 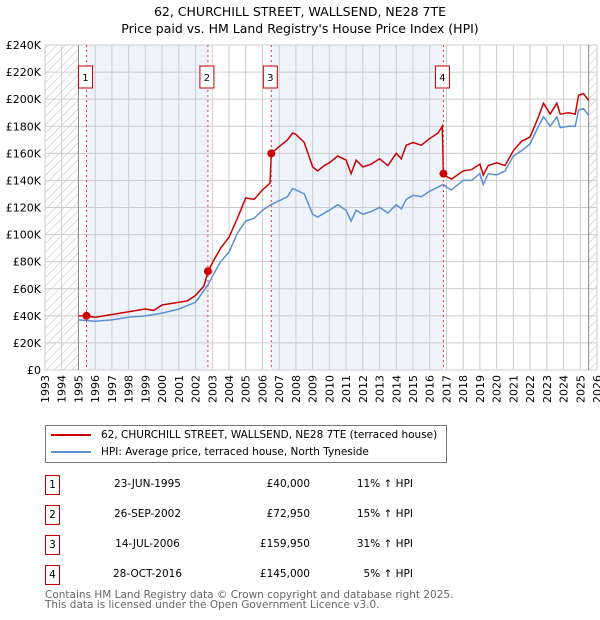 I want to click on sale-number: 2, so click(x=52, y=515).